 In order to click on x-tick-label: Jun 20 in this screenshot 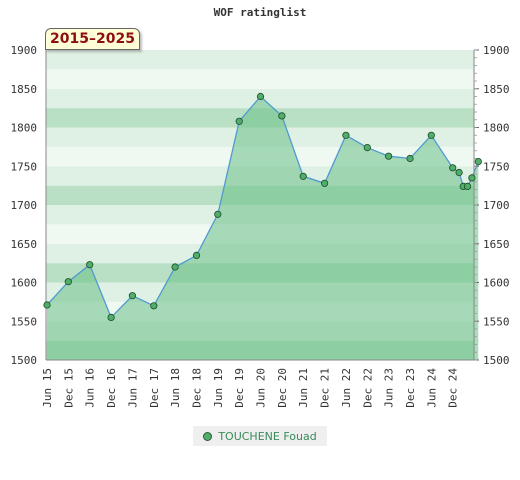, I will do `click(261, 388)`.